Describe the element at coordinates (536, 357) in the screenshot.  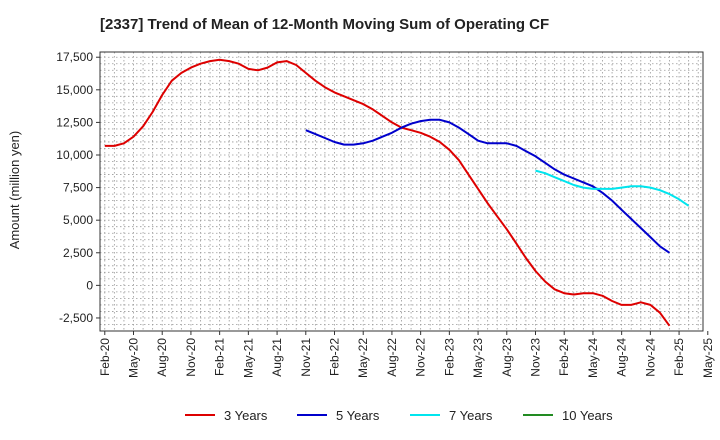
I see `x-tick-label: Nov-23` at that location.